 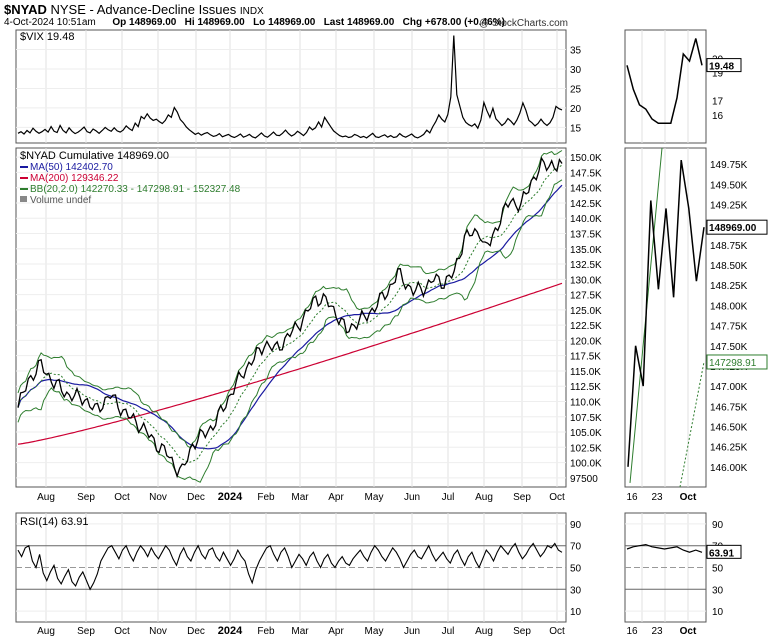 What do you see at coordinates (336, 497) in the screenshot?
I see `price-x-label: Apr` at bounding box center [336, 497].